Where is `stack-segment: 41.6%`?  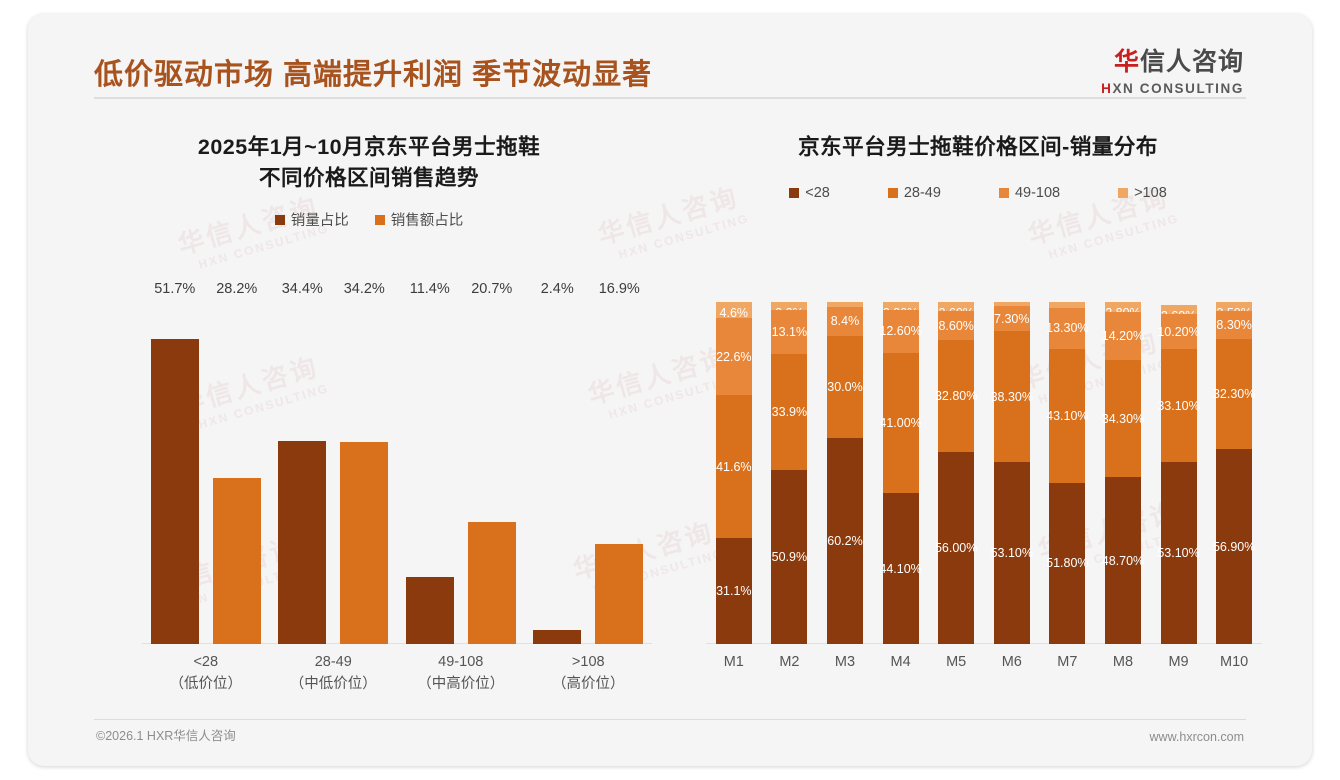
stack-segment: 41.6% is located at coordinates (733, 466).